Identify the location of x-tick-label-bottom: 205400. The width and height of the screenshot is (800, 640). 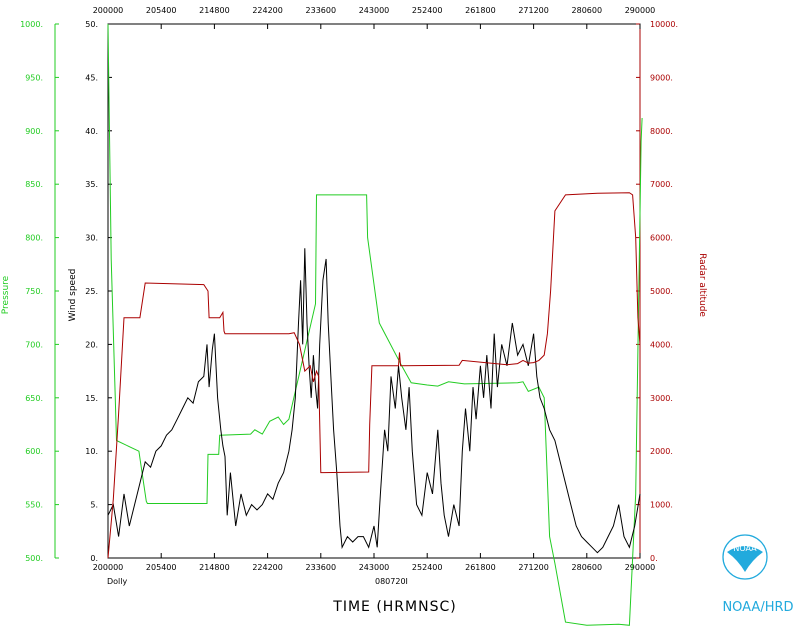
(161, 567).